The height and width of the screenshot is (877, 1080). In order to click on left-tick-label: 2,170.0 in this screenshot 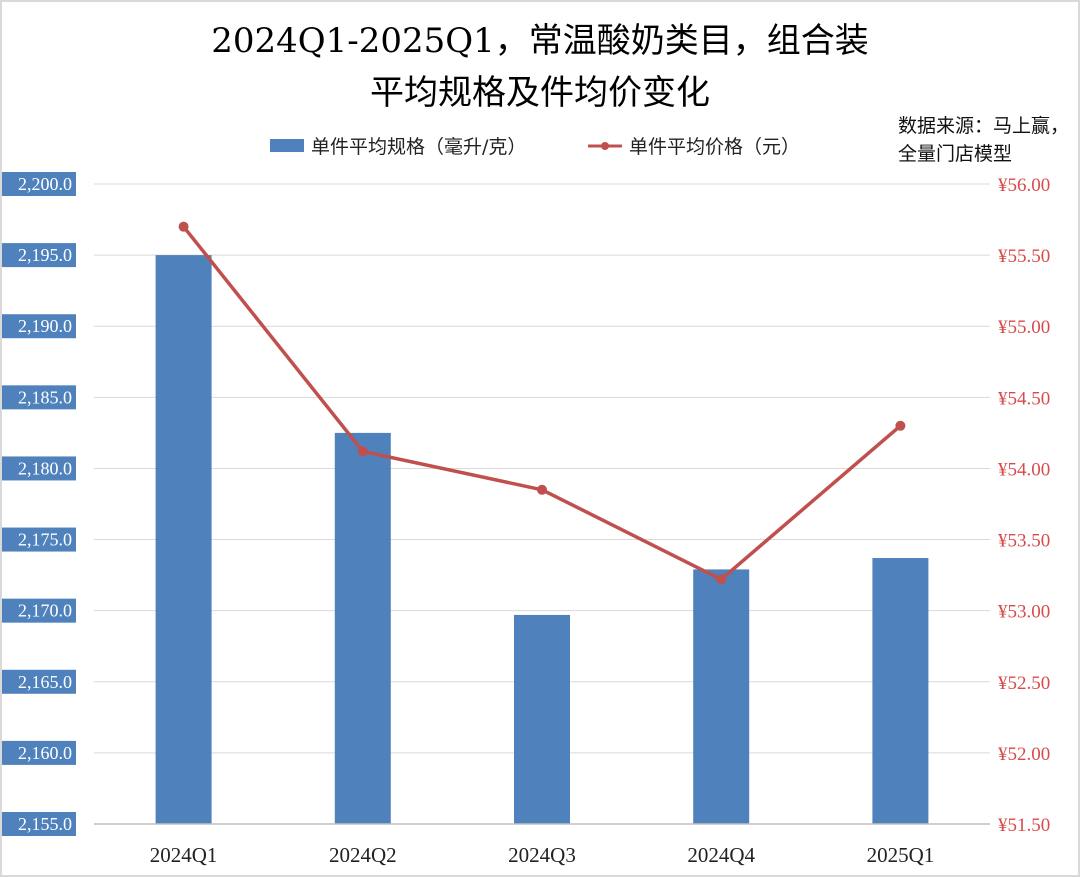, I will do `click(45, 611)`.